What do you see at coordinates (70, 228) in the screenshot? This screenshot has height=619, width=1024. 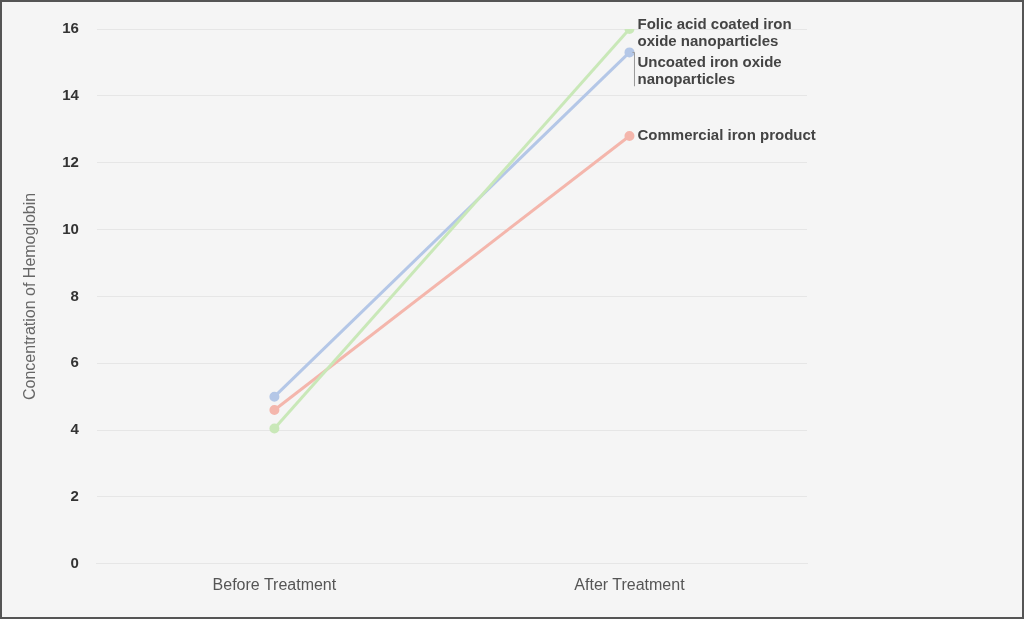 I see `y-tick-label: 10` at bounding box center [70, 228].